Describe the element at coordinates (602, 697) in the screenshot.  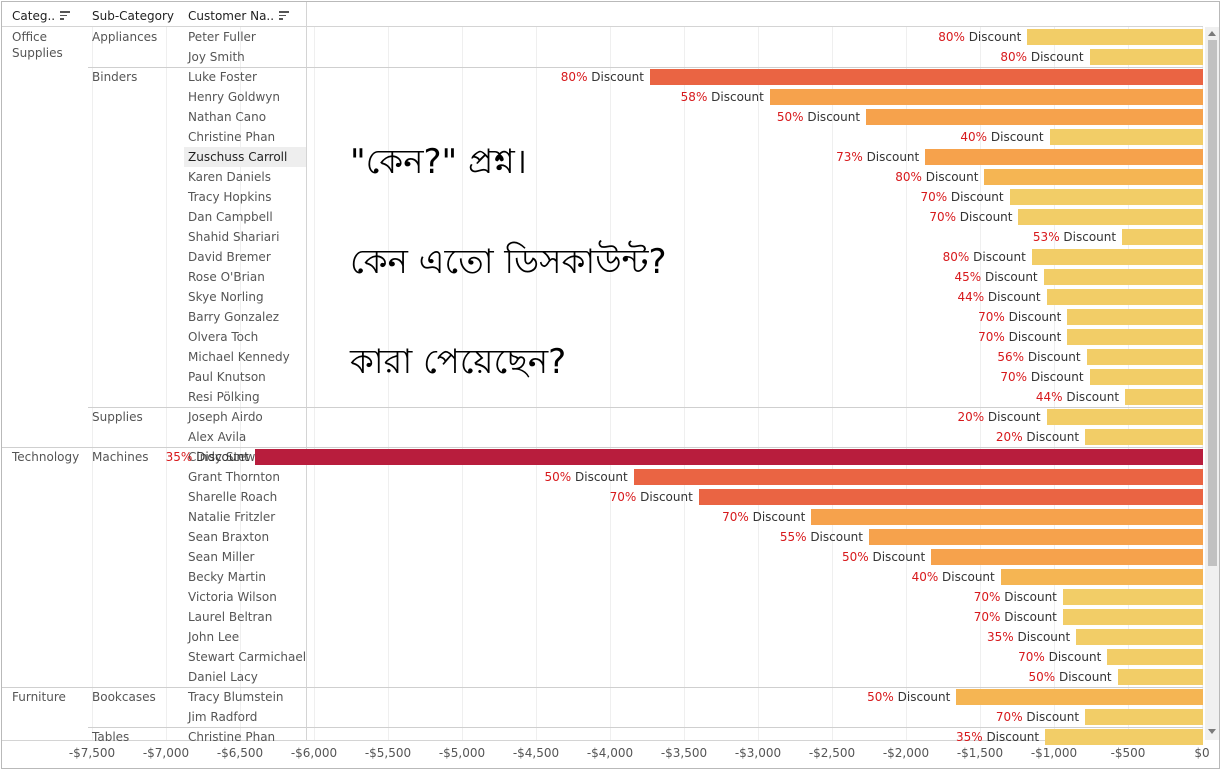
I see `table-row: Tracy Blumstein 50% Discount` at that location.